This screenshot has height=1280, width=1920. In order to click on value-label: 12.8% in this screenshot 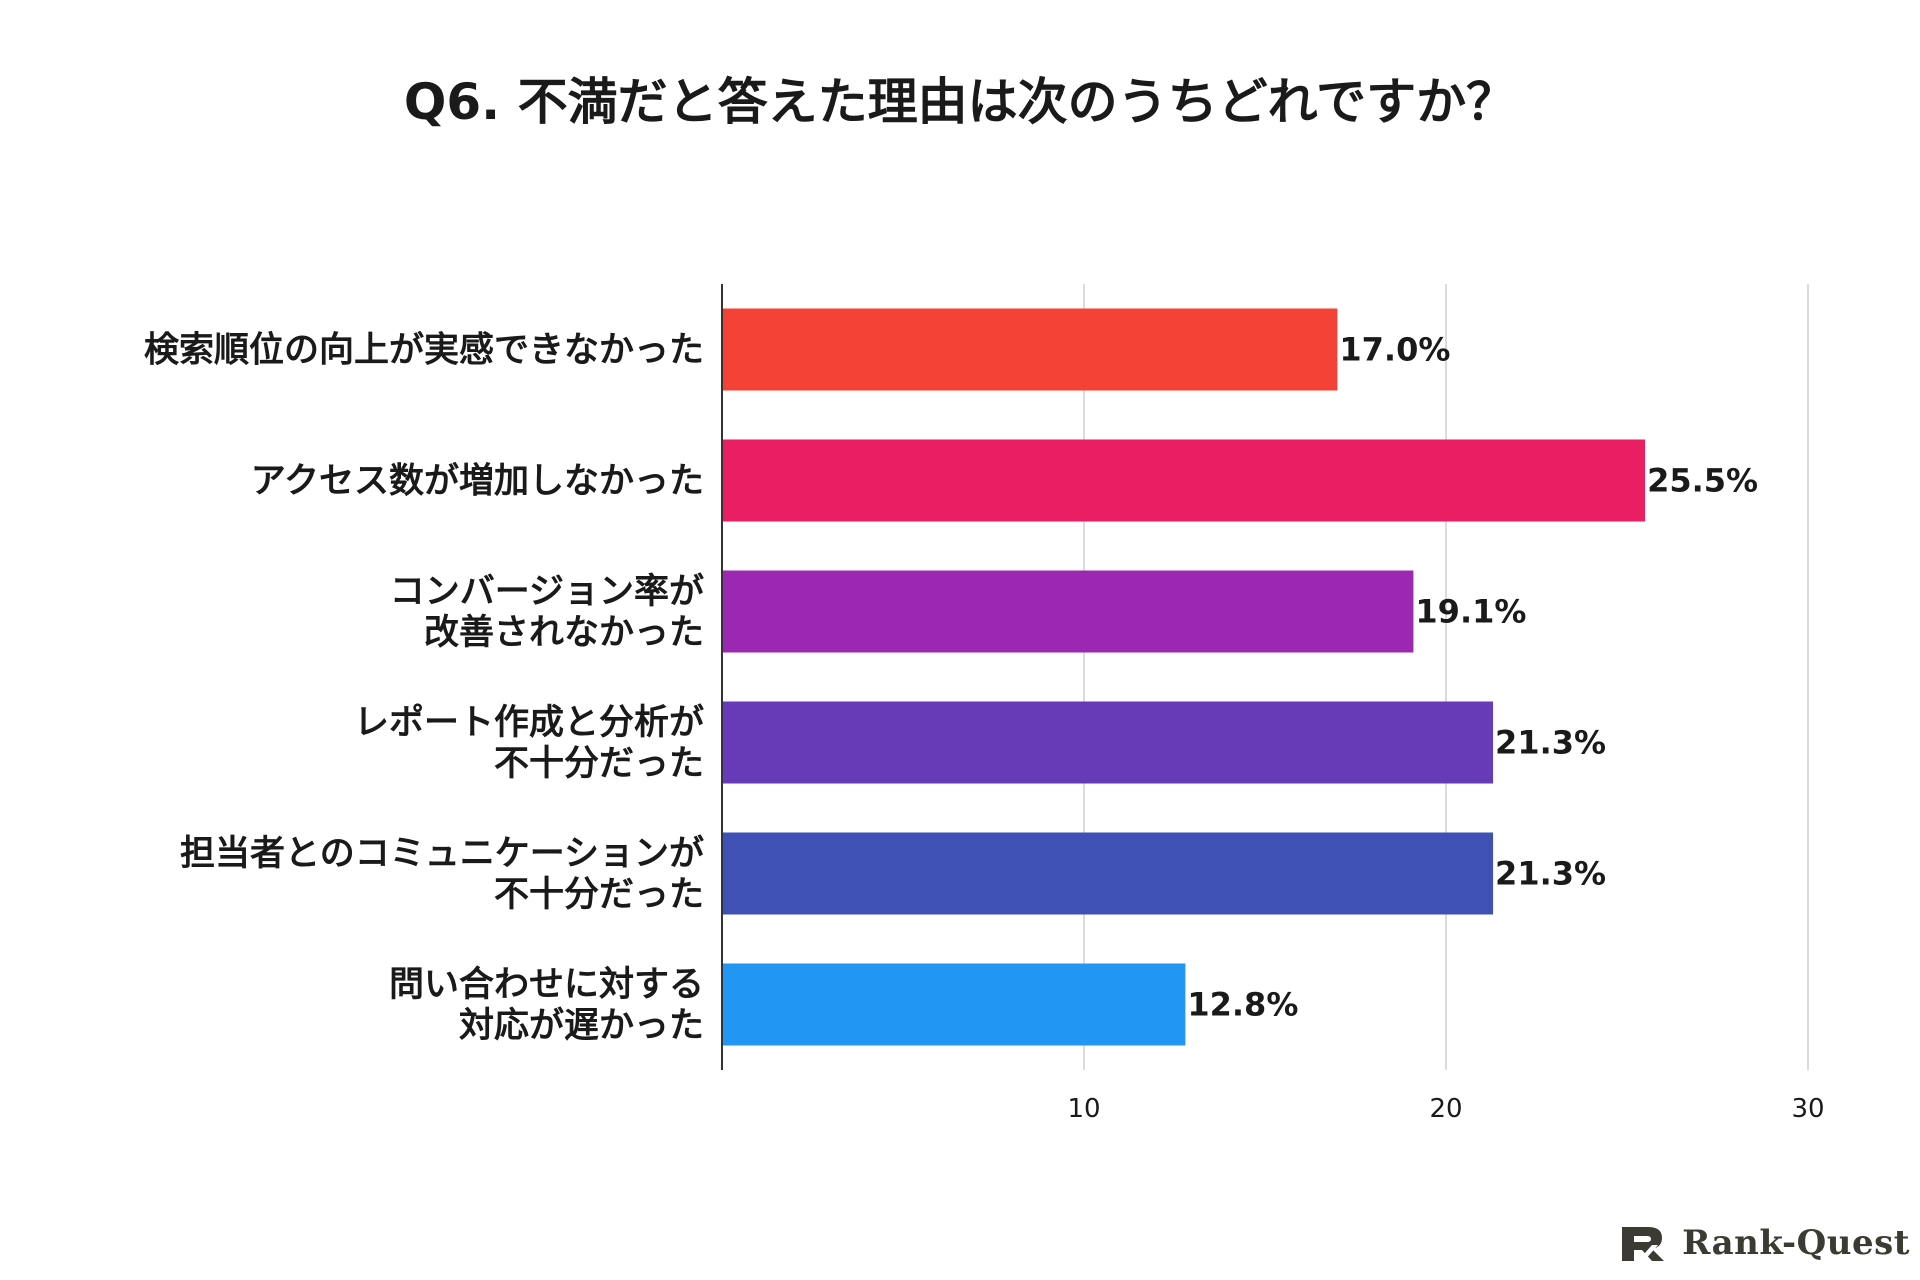, I will do `click(1242, 1005)`.